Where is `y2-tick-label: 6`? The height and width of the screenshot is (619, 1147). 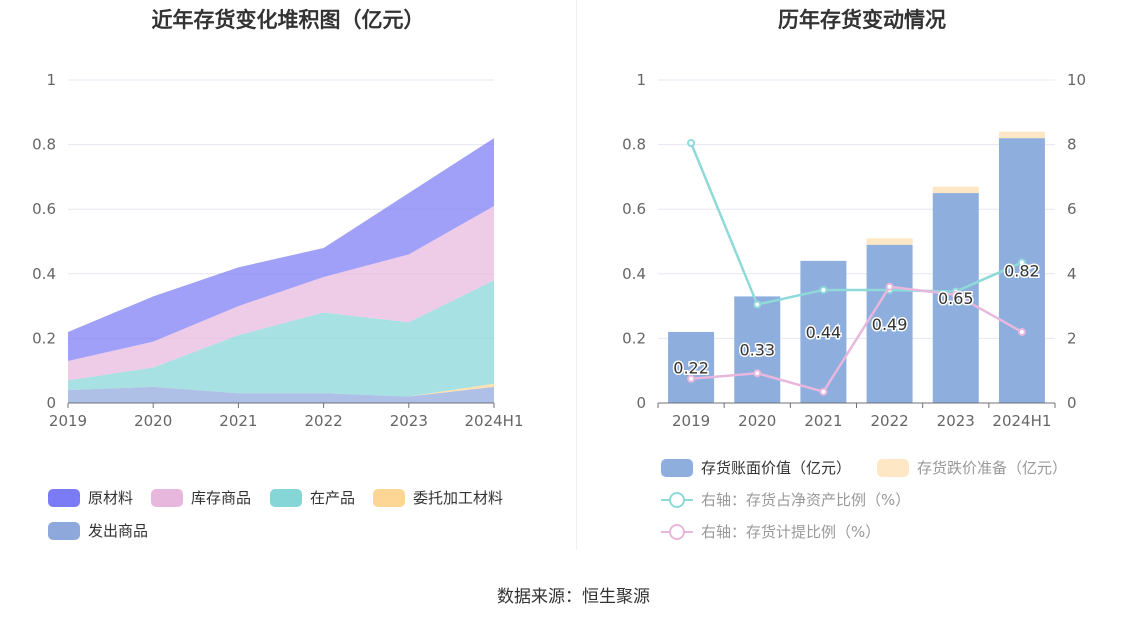
y2-tick-label: 6 is located at coordinates (1072, 209).